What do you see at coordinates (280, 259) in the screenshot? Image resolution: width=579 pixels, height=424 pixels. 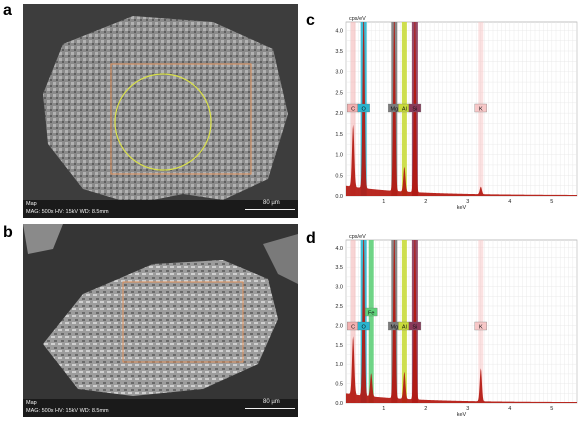 I see `debris-b2` at bounding box center [280, 259].